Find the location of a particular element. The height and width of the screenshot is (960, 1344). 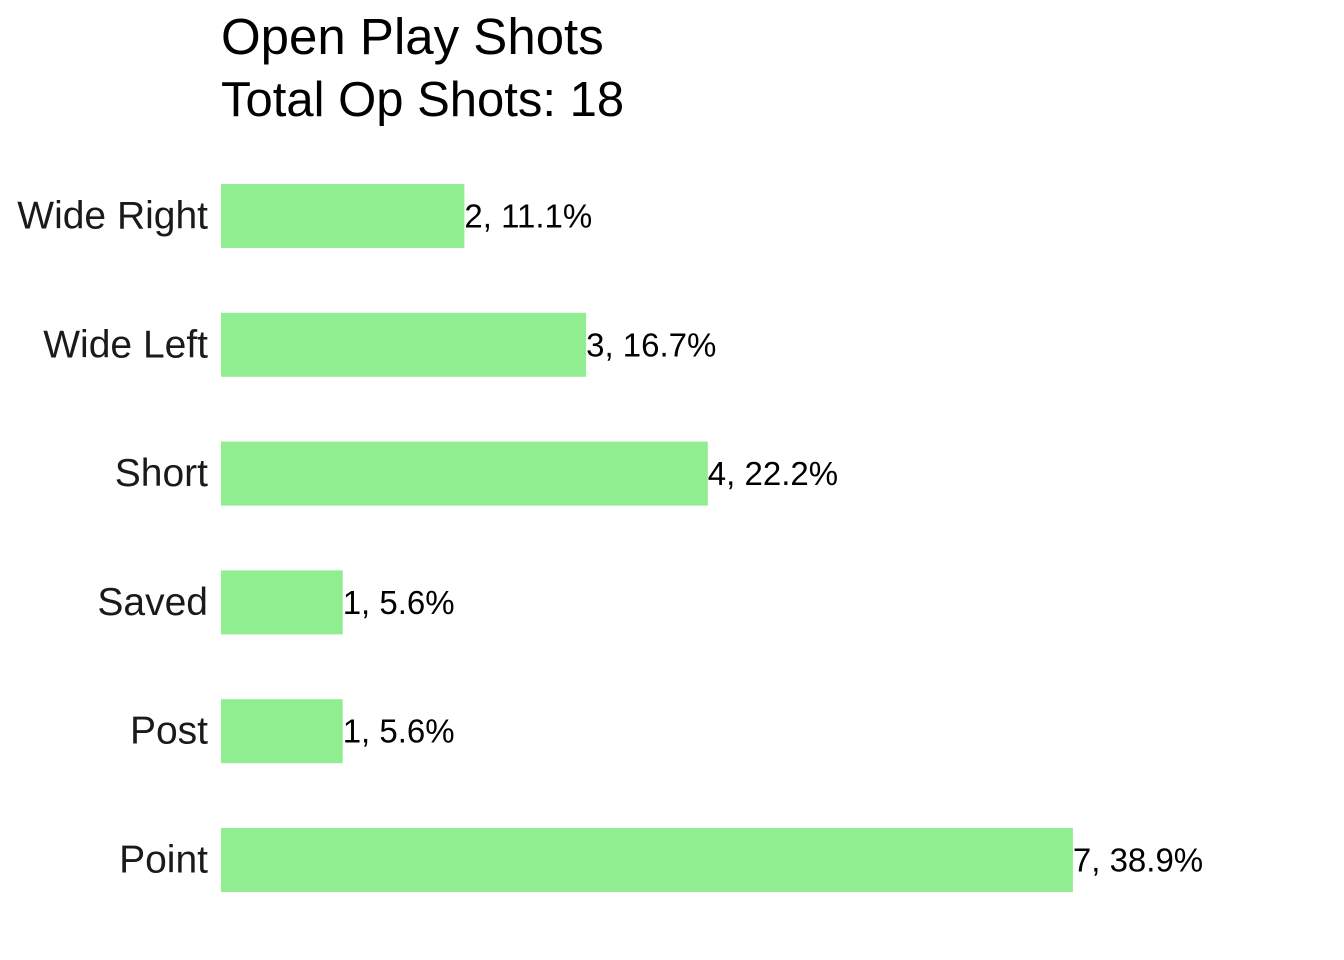

category-label: Wide Left is located at coordinates (125, 344).